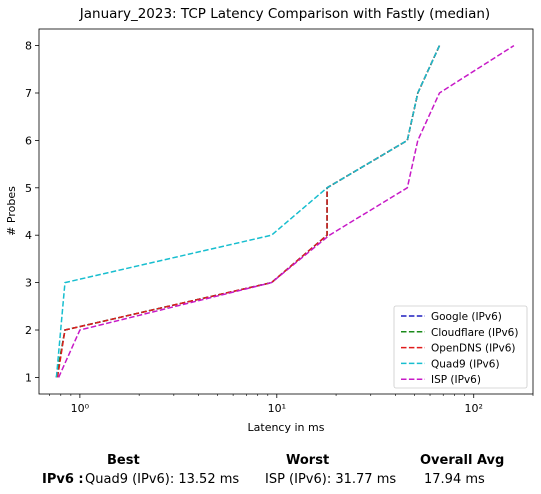  Describe the element at coordinates (331, 479) in the screenshot. I see `worst-value: ISP (IPv6): 31.77 ms` at that location.